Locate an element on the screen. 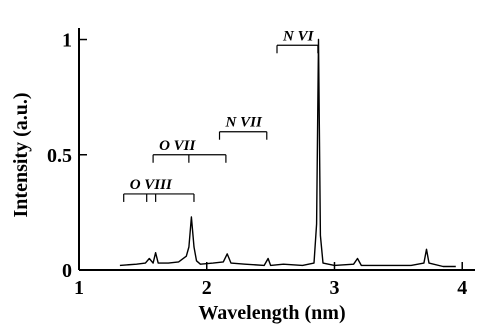 This screenshot has width=495, height=327. x-tick-label: 1 is located at coordinates (79, 288).